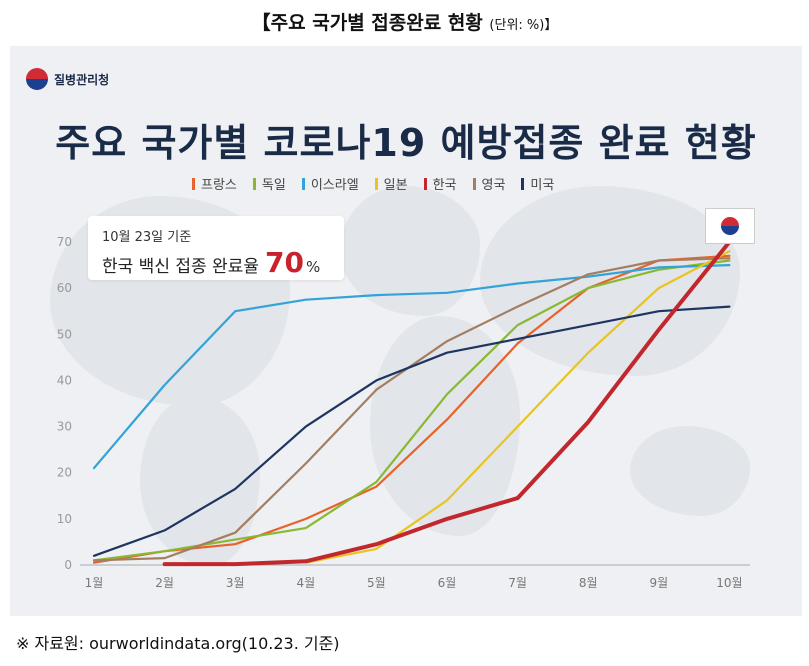 The height and width of the screenshot is (666, 809). I want to click on callout-date: 10월 23일 기준, so click(147, 237).